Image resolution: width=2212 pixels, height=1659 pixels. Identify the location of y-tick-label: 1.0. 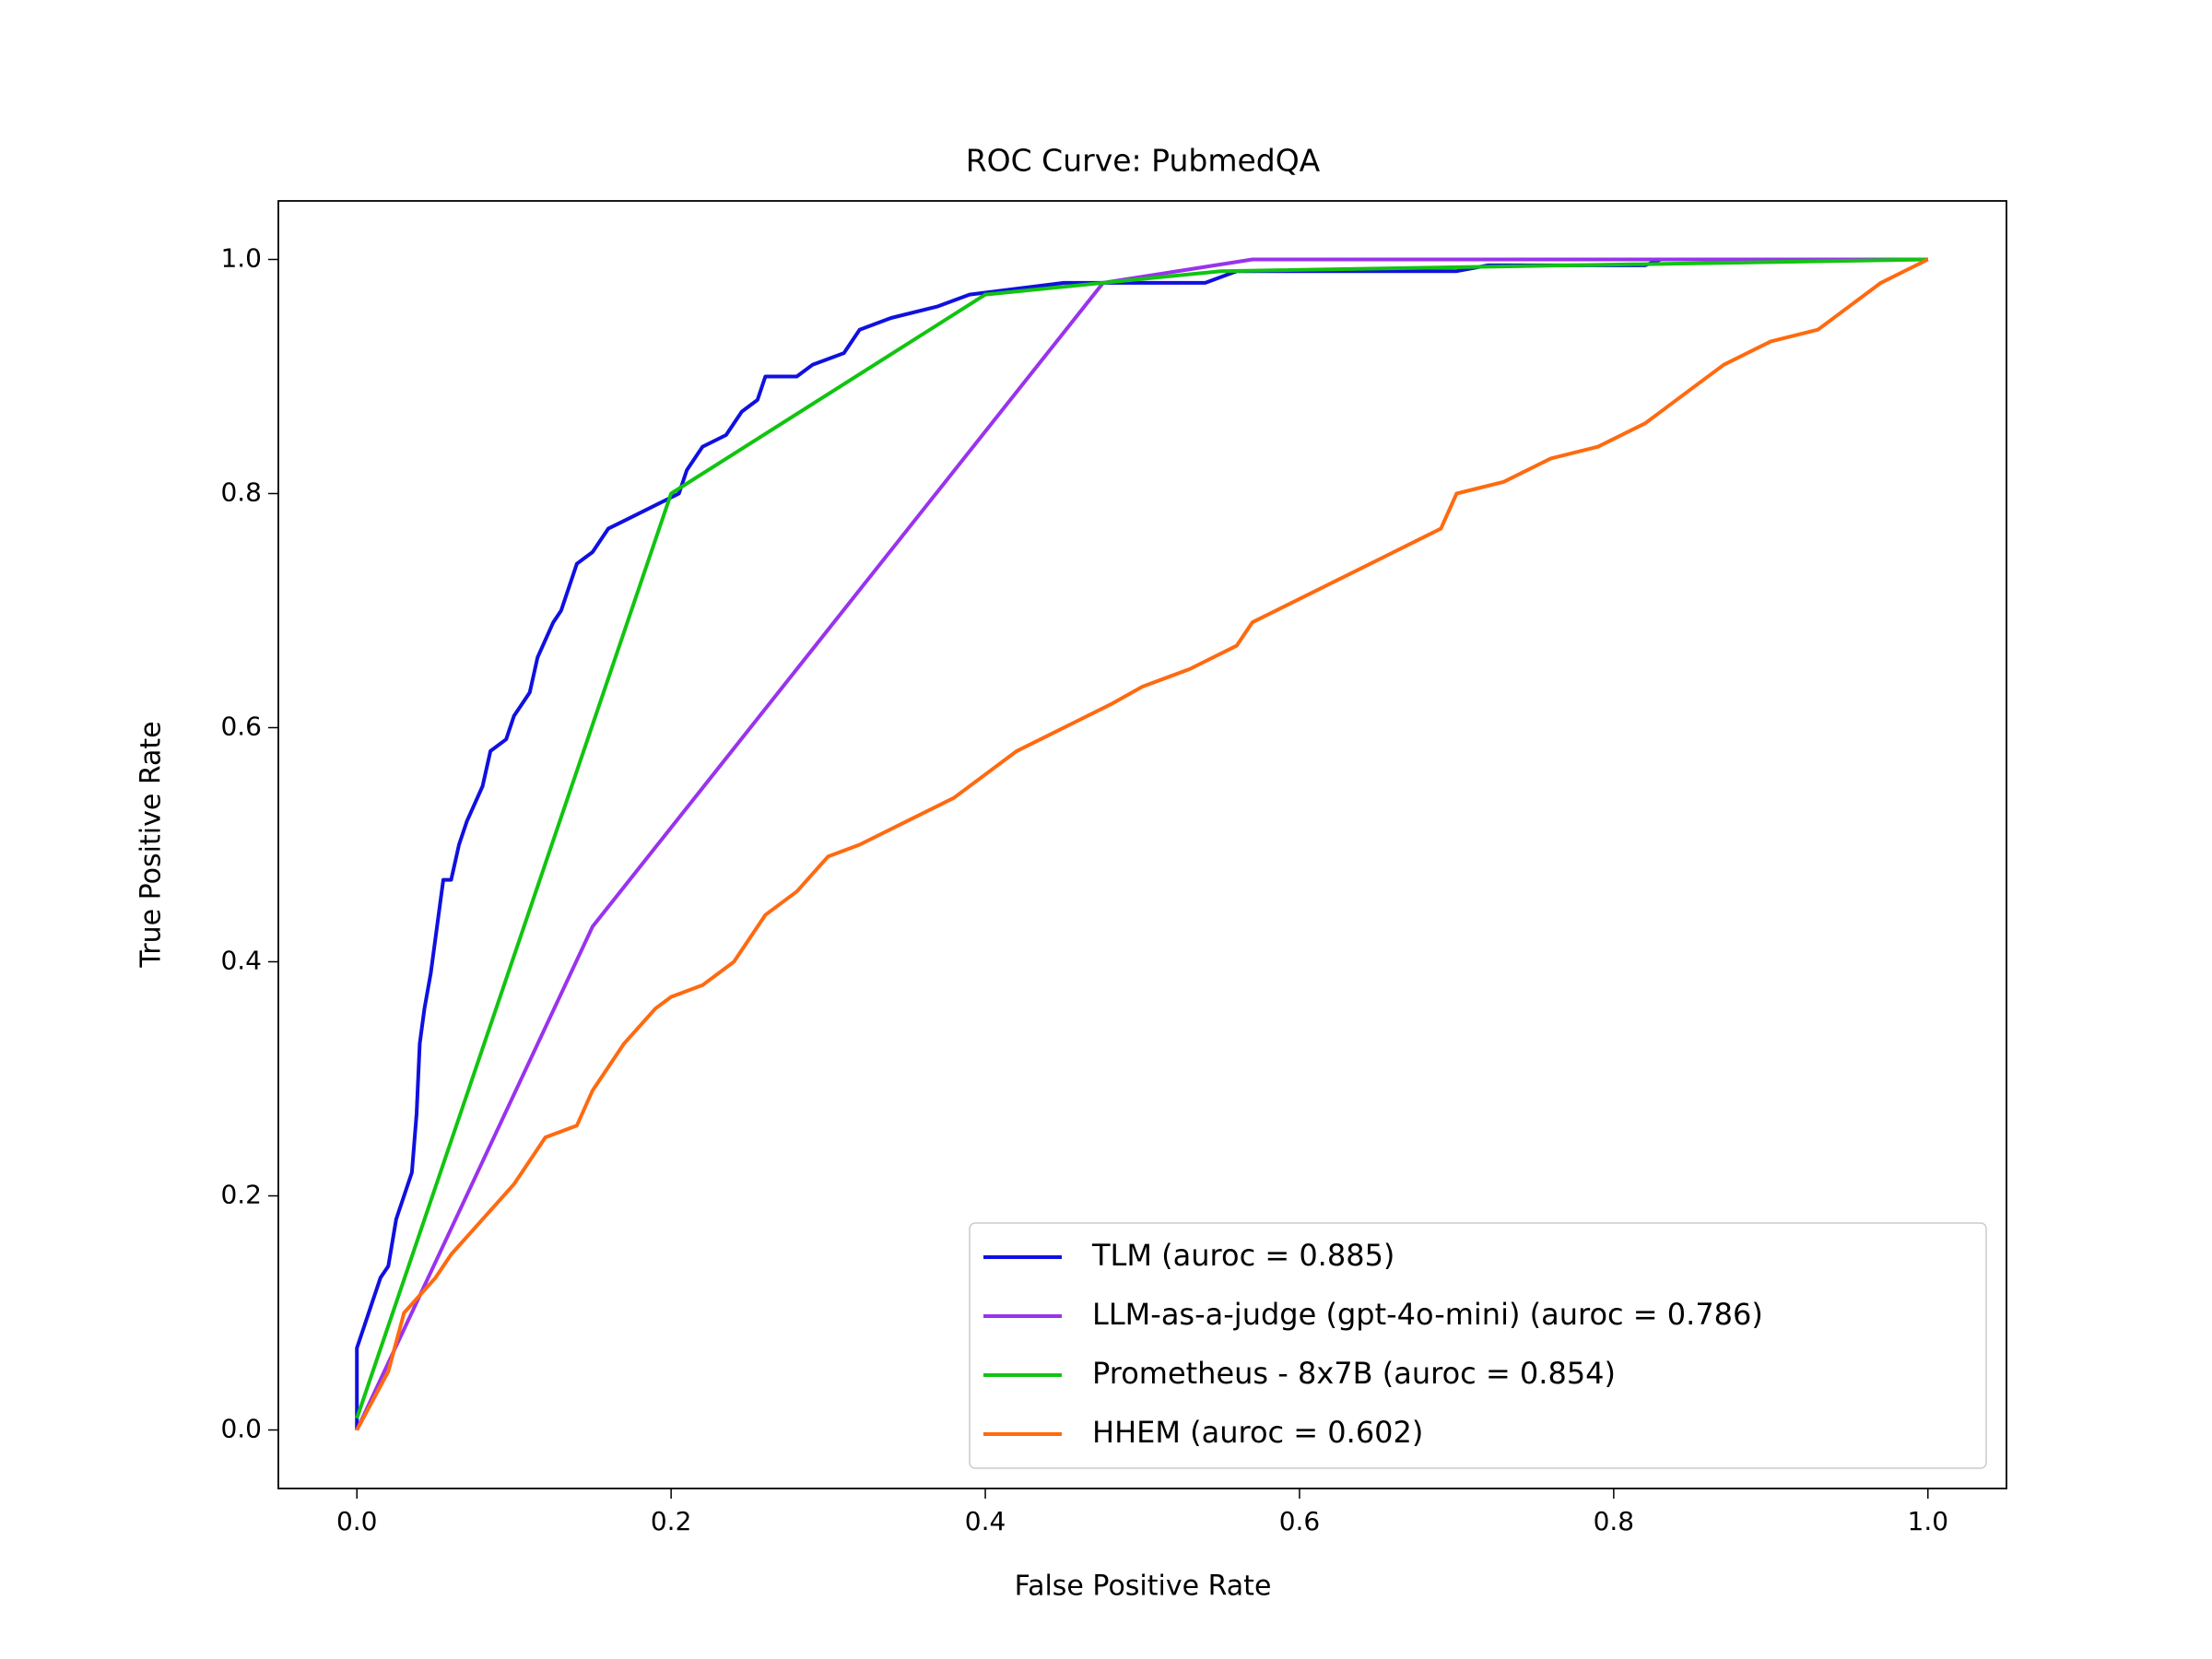
(241, 258).